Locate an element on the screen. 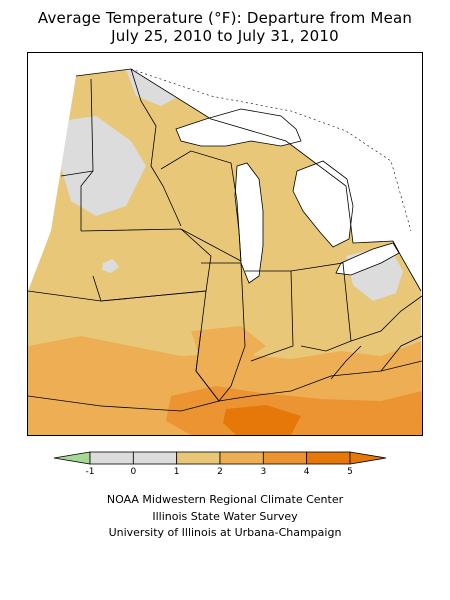  legend-above-arrow is located at coordinates (368, 458).